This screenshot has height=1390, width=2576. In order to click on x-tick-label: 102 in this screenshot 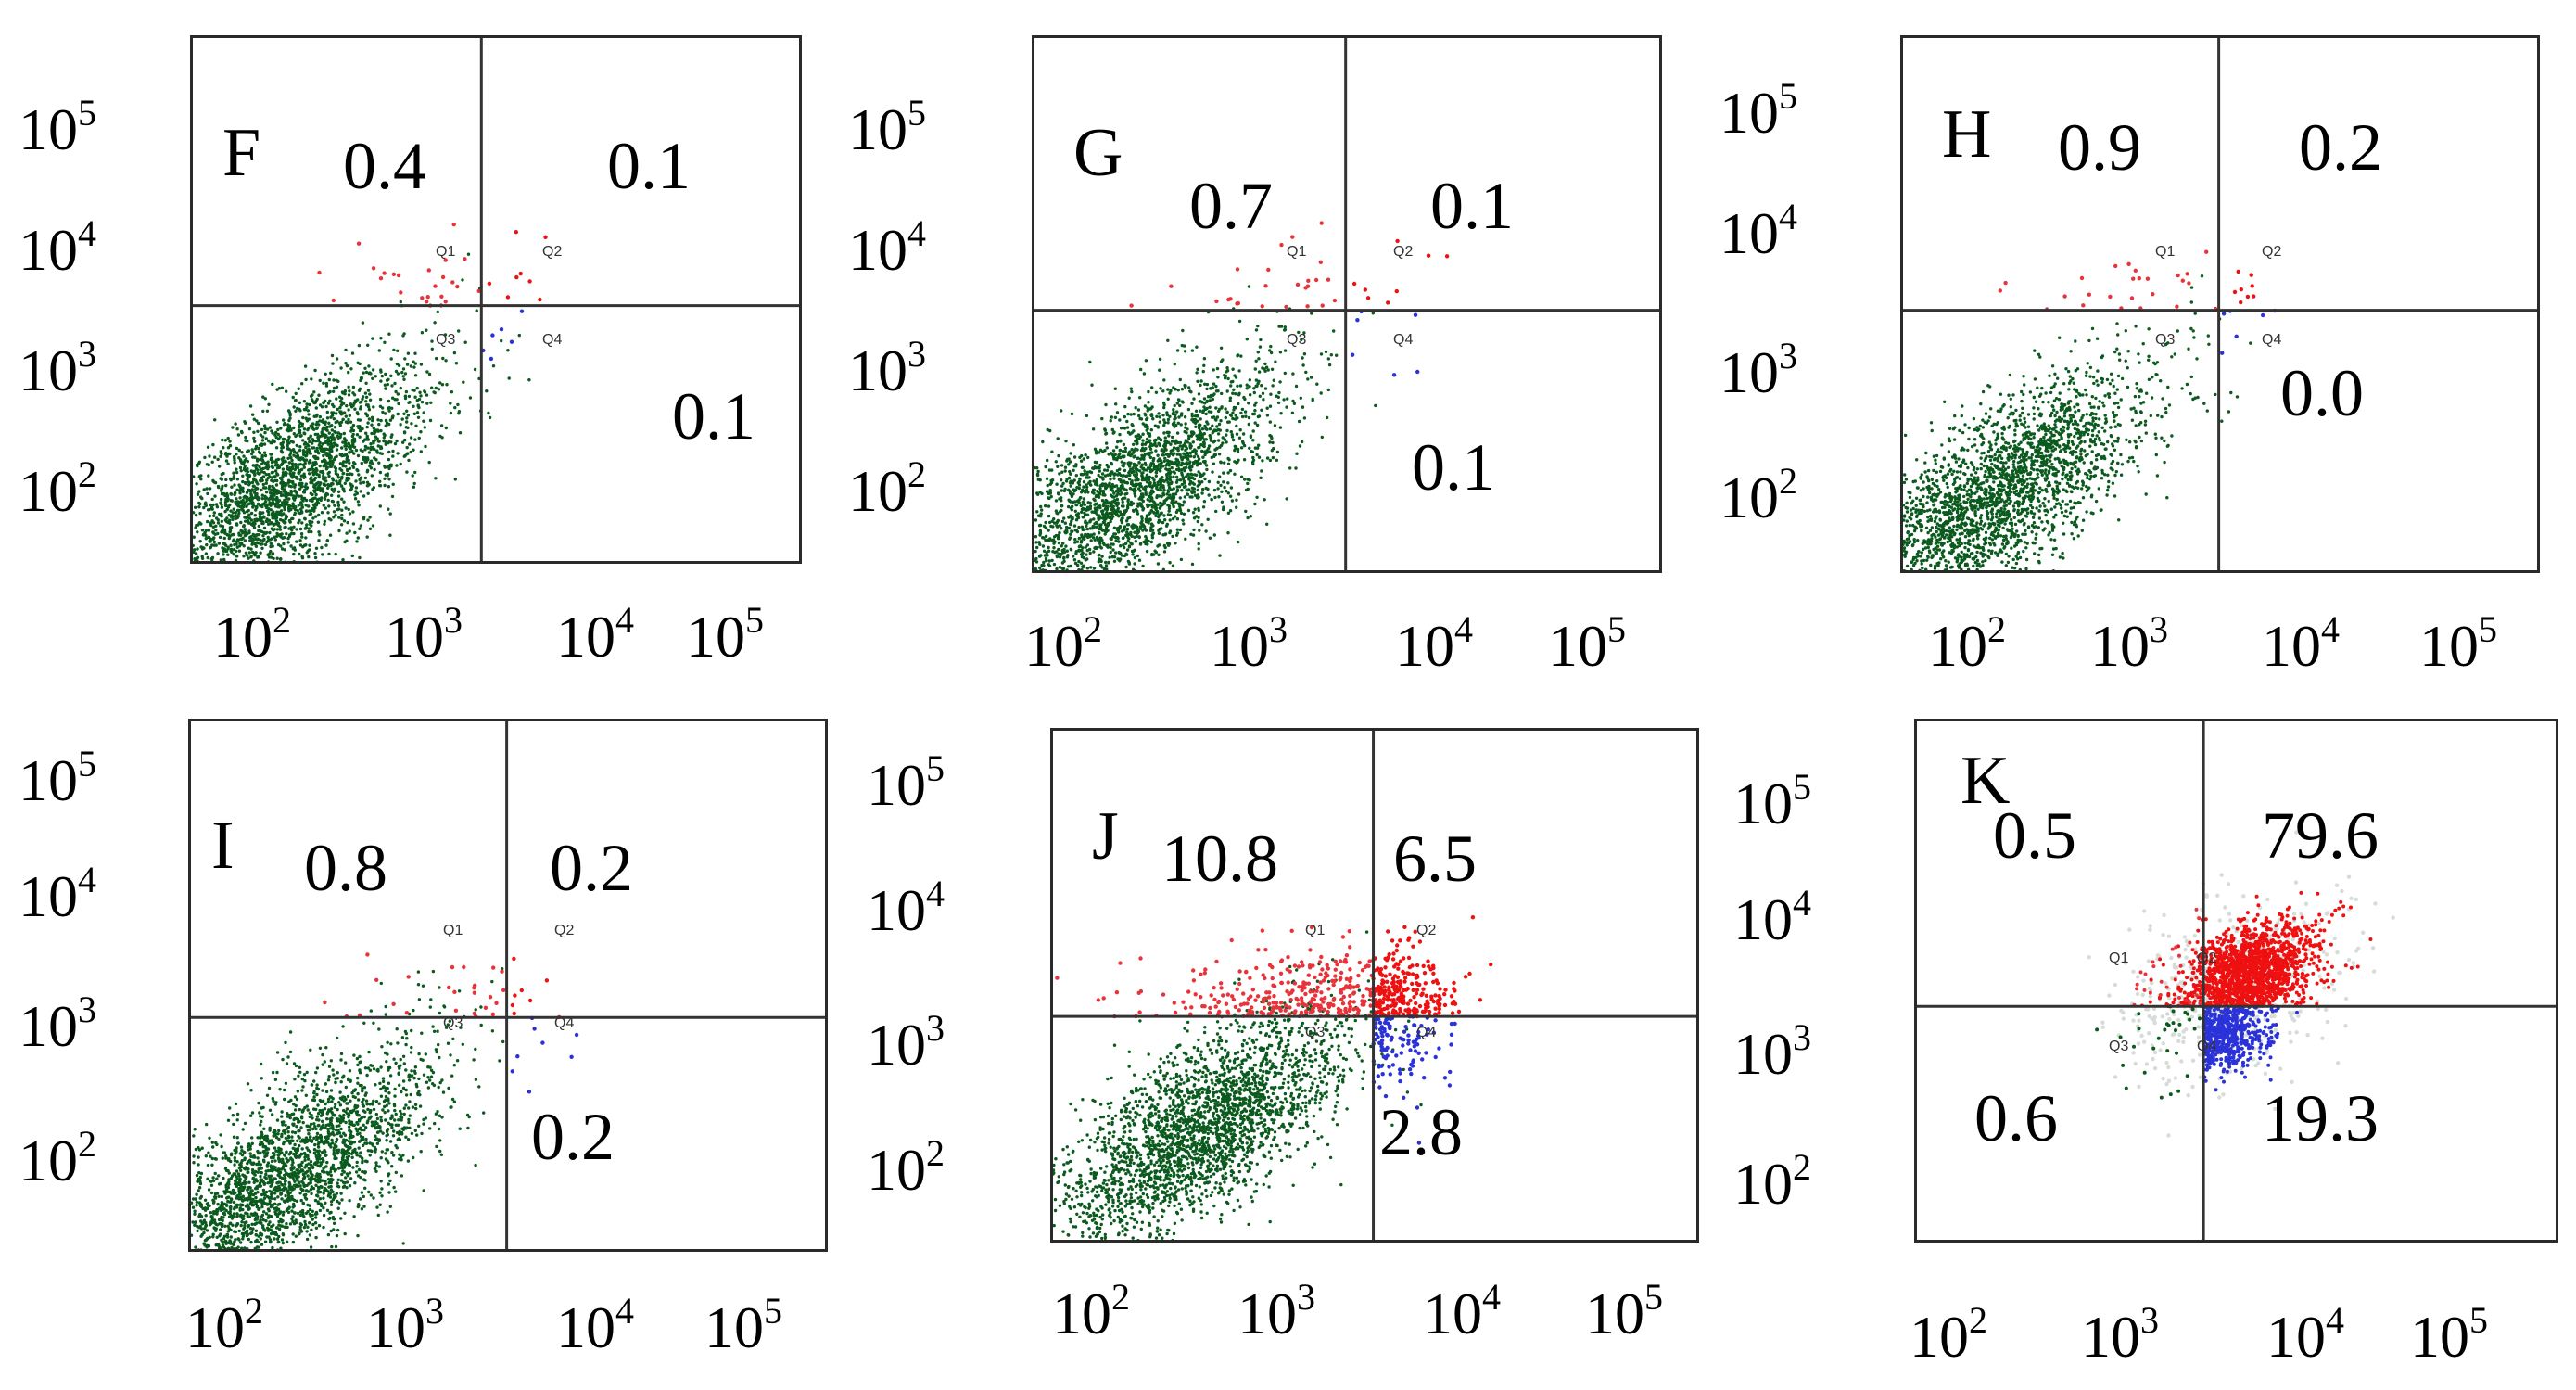, I will do `click(1063, 643)`.